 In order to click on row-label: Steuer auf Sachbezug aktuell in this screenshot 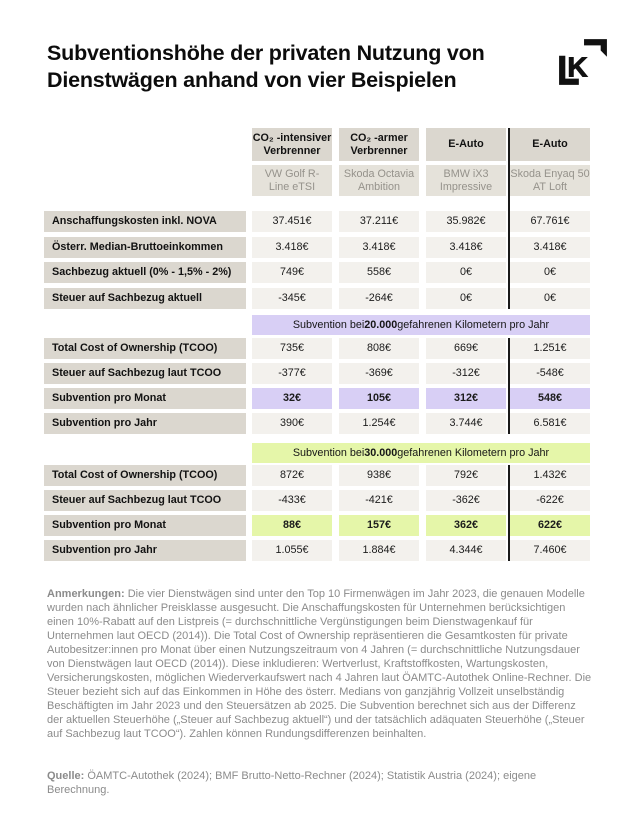, I will do `click(145, 298)`.